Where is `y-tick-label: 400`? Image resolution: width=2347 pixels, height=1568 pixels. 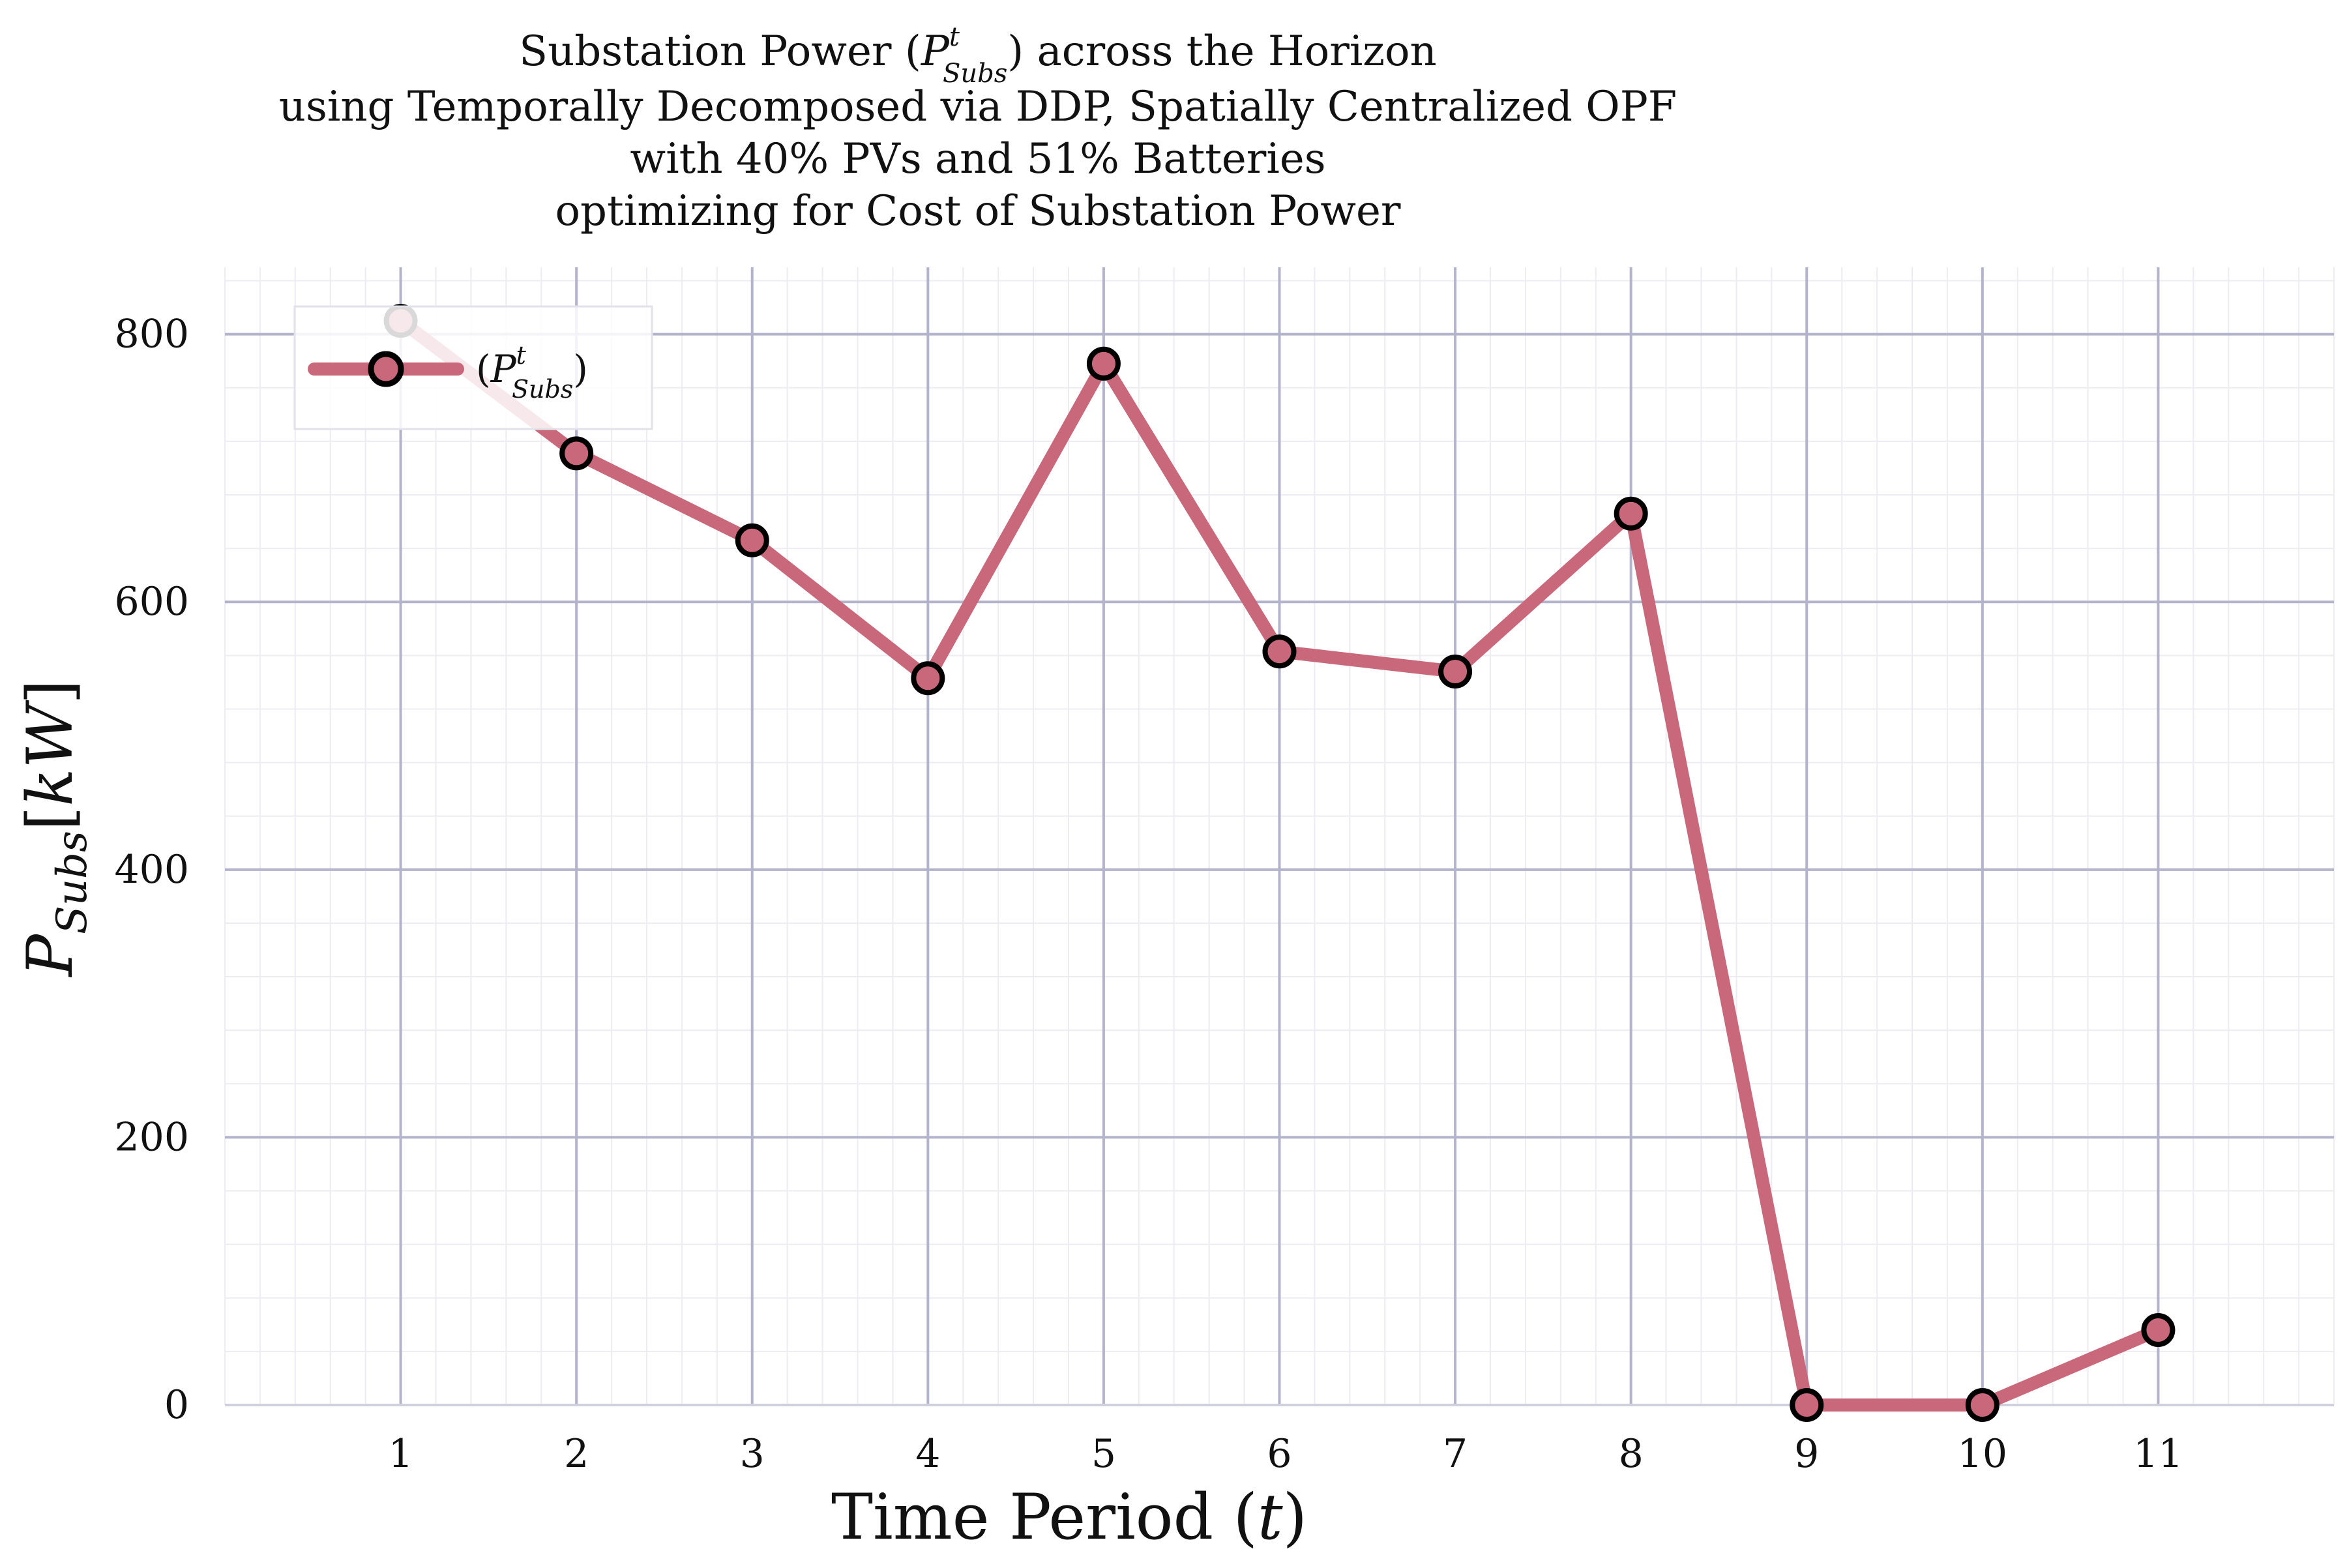 y-tick-label: 400 is located at coordinates (151, 870).